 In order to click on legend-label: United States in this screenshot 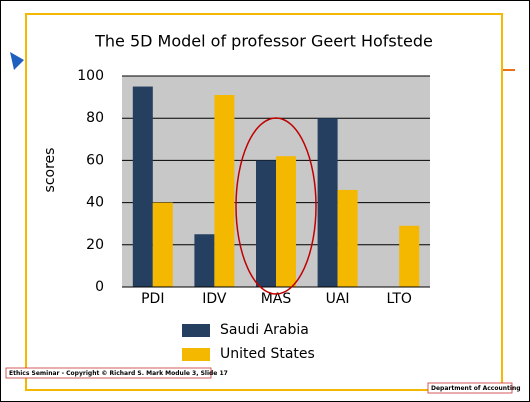, I will do `click(267, 354)`.